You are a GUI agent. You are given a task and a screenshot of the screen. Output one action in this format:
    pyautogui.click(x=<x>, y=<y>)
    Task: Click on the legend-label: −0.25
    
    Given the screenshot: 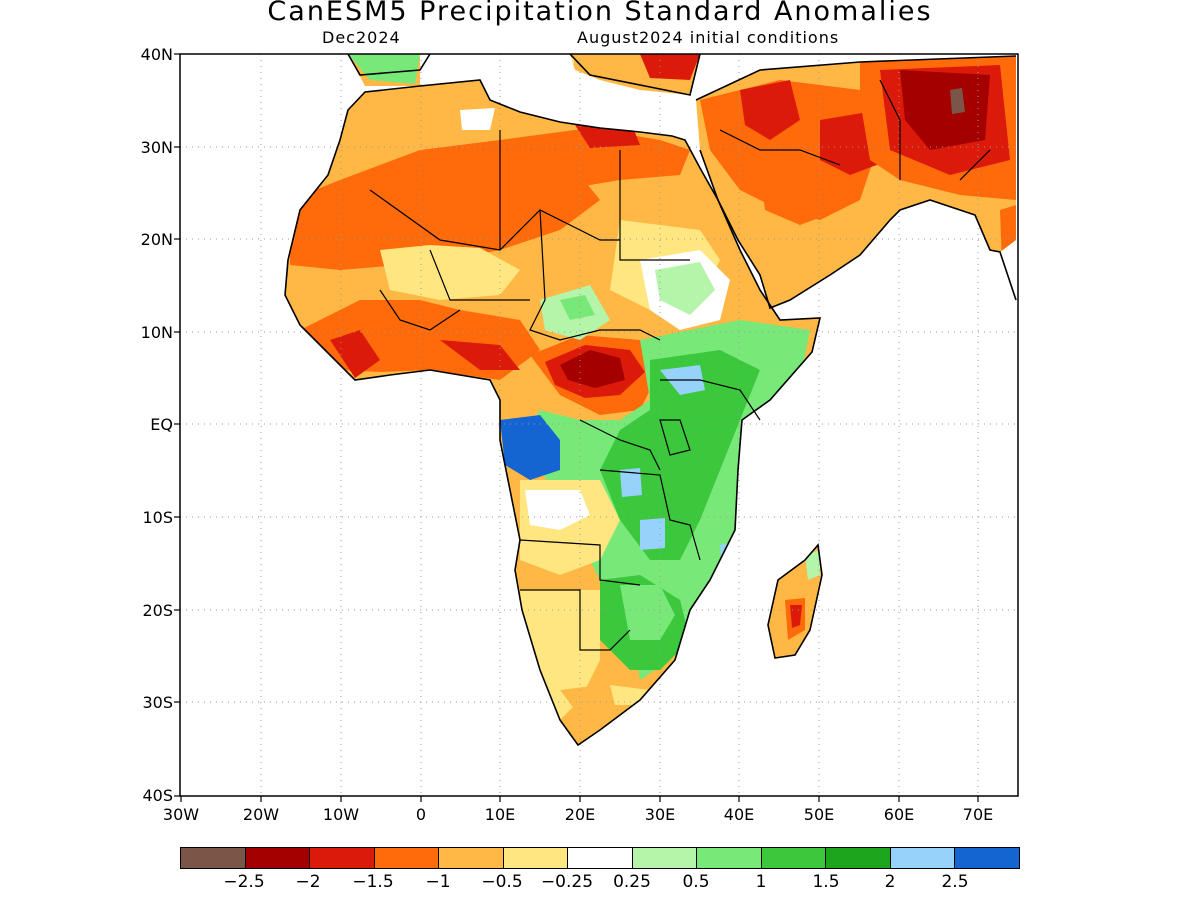 What is the action you would take?
    pyautogui.click(x=567, y=882)
    